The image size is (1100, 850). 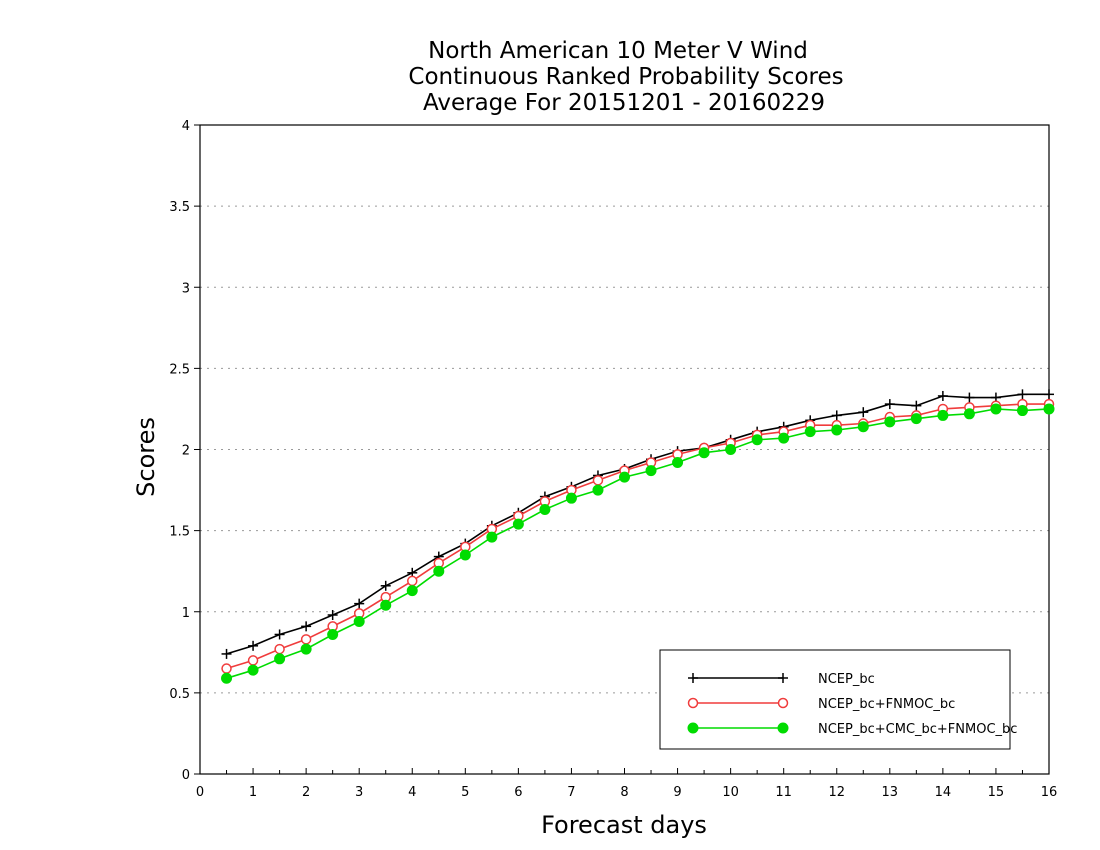 What do you see at coordinates (836, 792) in the screenshot?
I see `x-tick-label: 12` at bounding box center [836, 792].